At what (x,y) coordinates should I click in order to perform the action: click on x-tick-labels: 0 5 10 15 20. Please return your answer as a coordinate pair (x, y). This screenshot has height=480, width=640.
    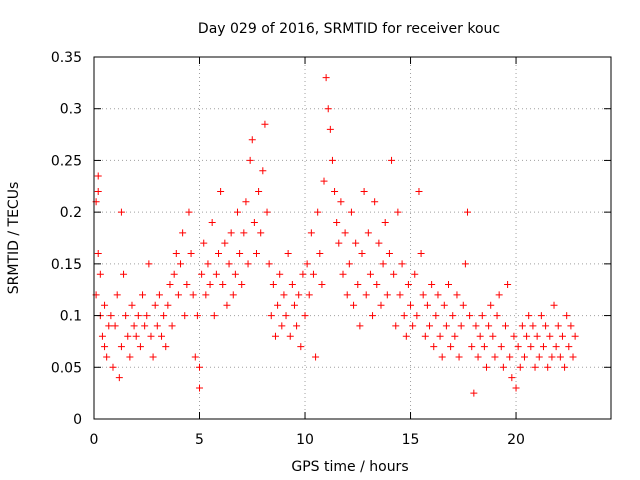
    Looking at the image, I should click on (307, 440).